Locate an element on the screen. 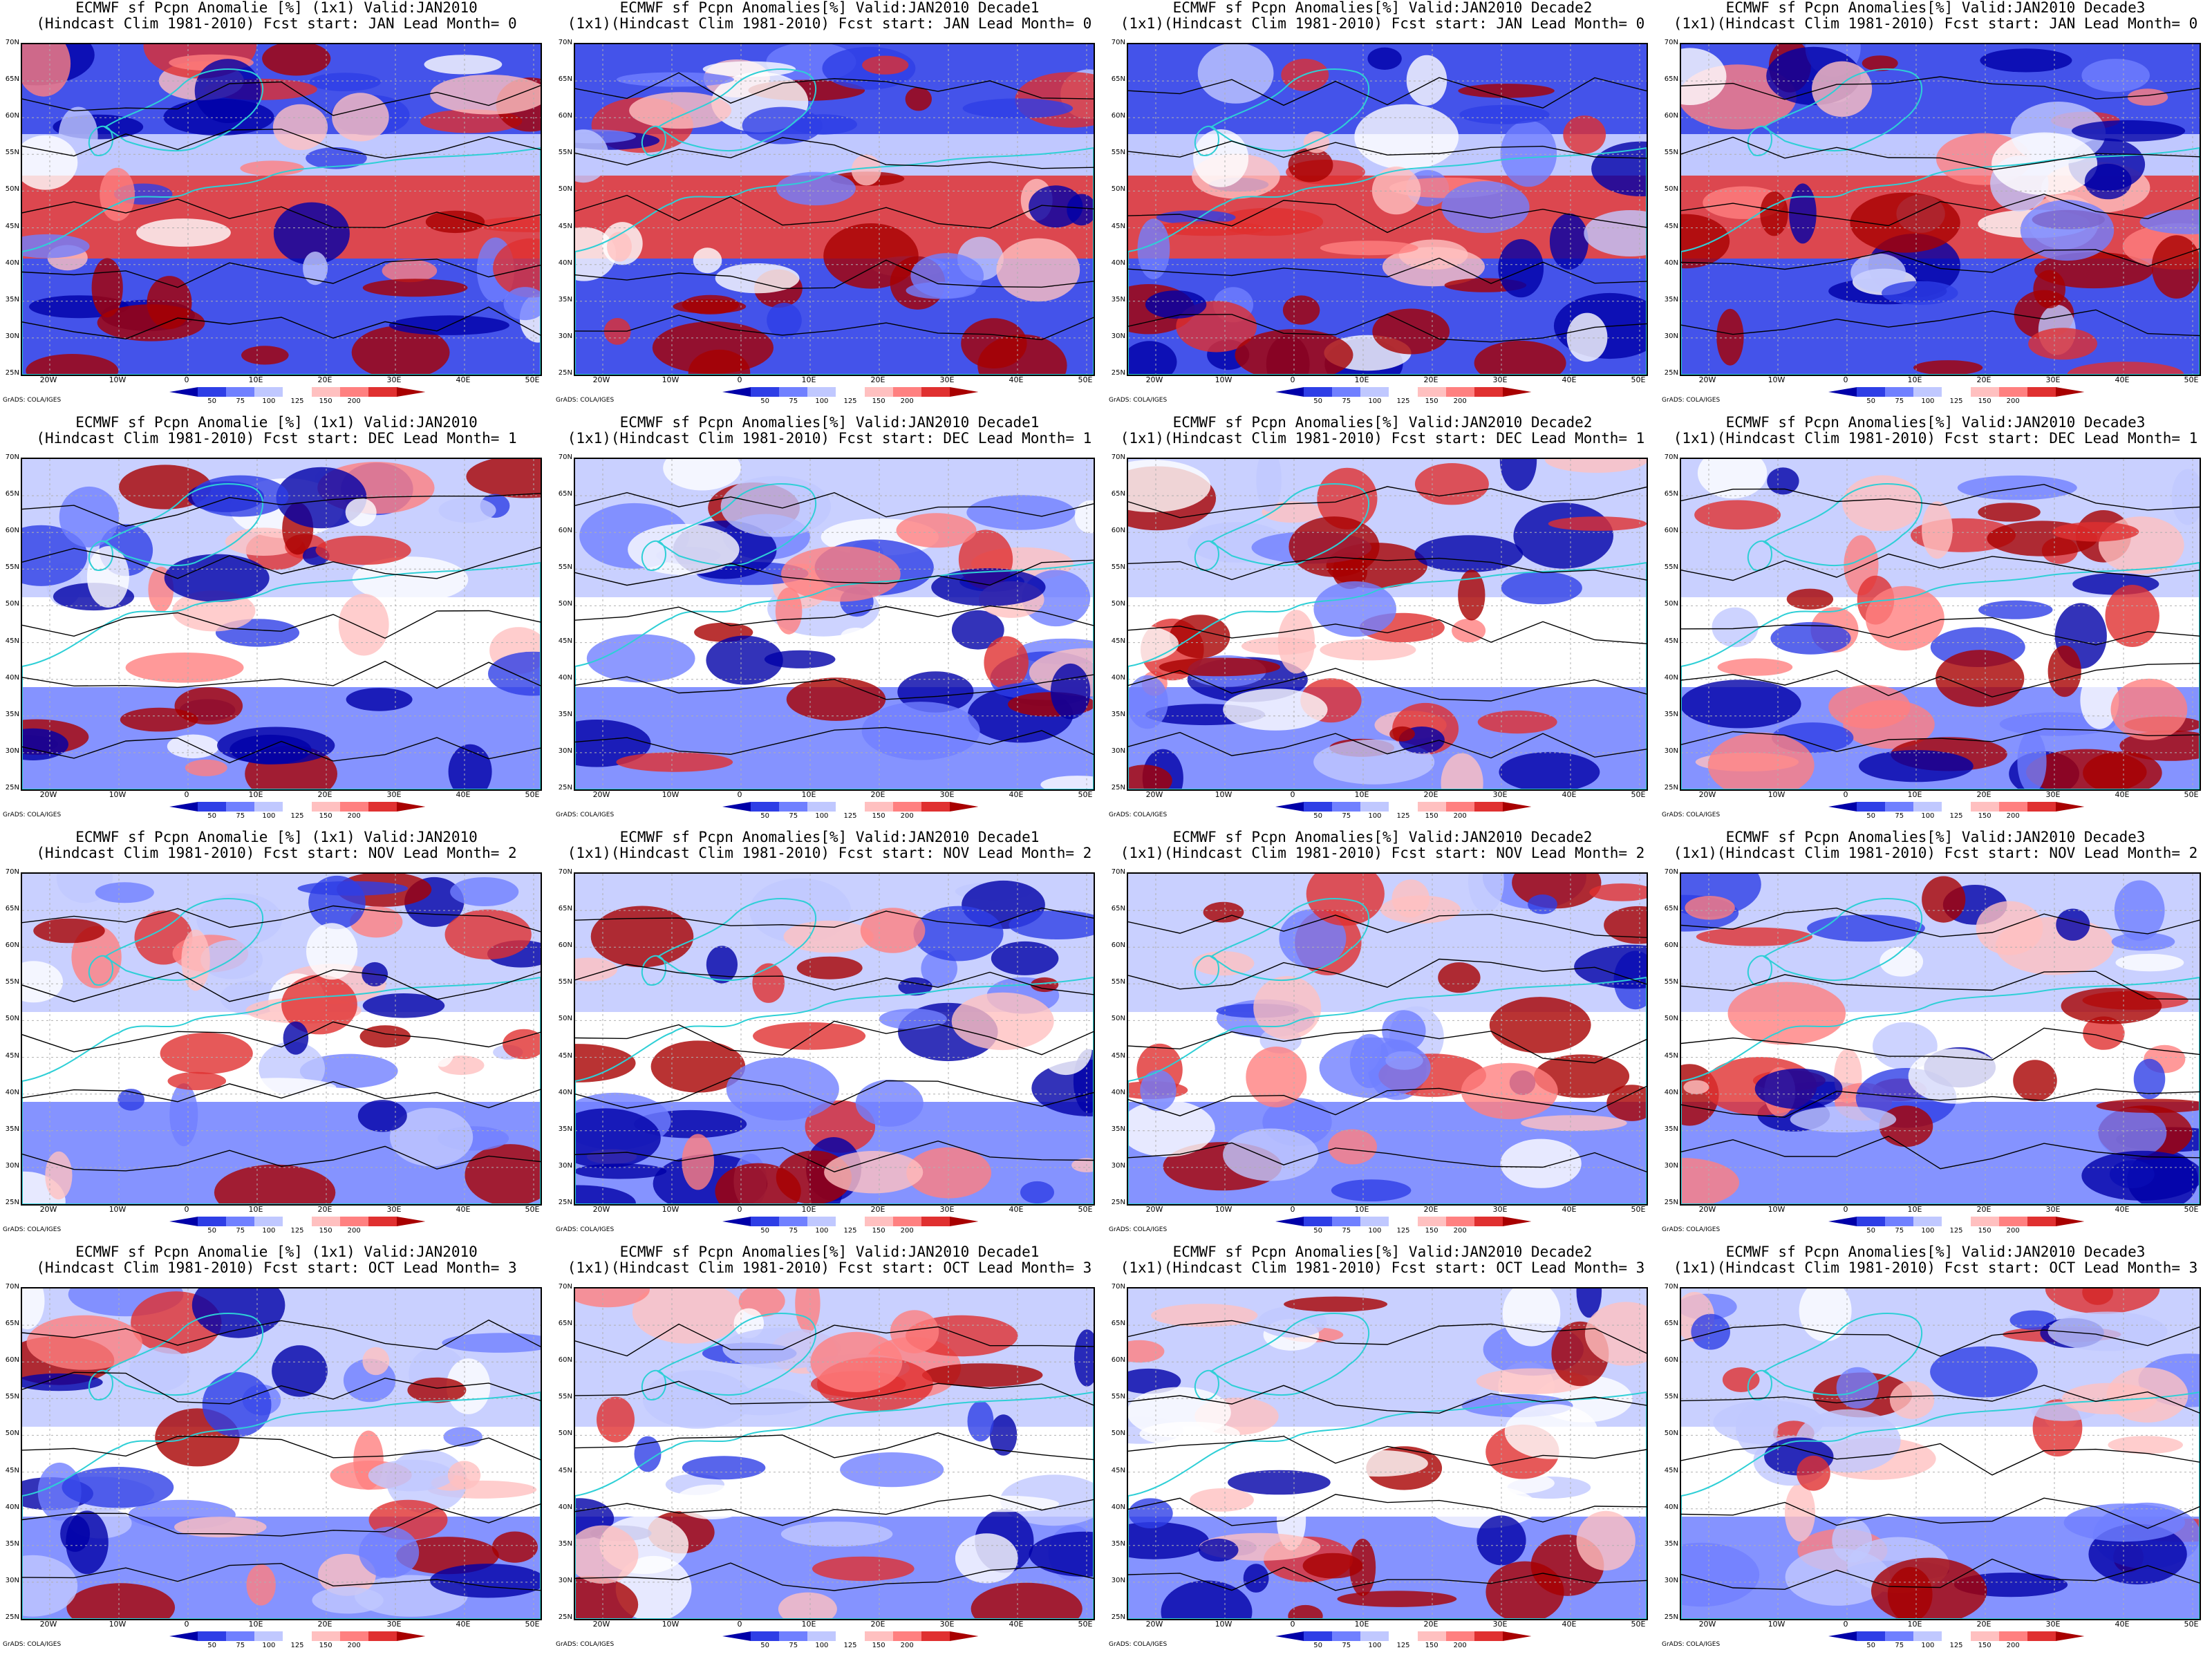 Image resolution: width=2212 pixels, height=1659 pixels. lat-tick-label: 40N is located at coordinates (12, 1092).